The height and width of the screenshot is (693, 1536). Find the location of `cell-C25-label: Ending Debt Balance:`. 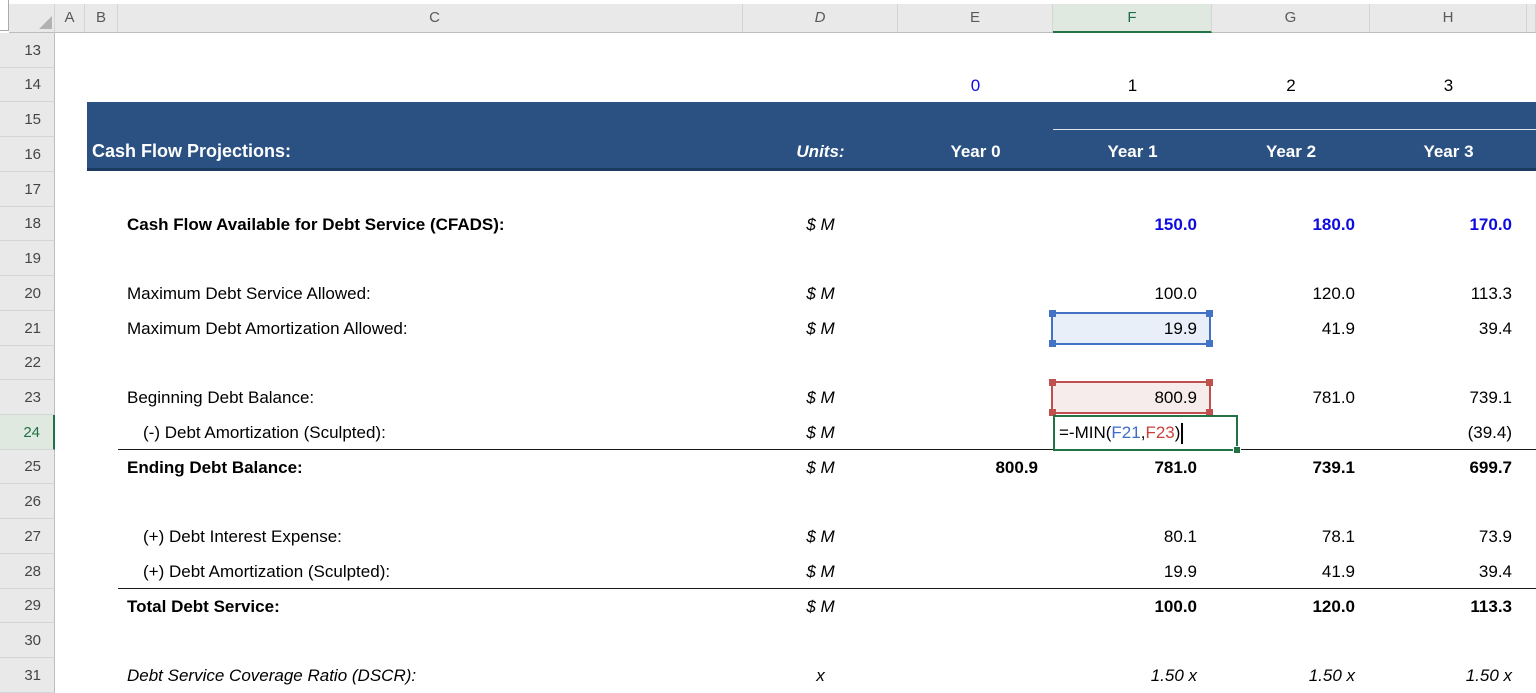

cell-C25-label: Ending Debt Balance: is located at coordinates (215, 467).